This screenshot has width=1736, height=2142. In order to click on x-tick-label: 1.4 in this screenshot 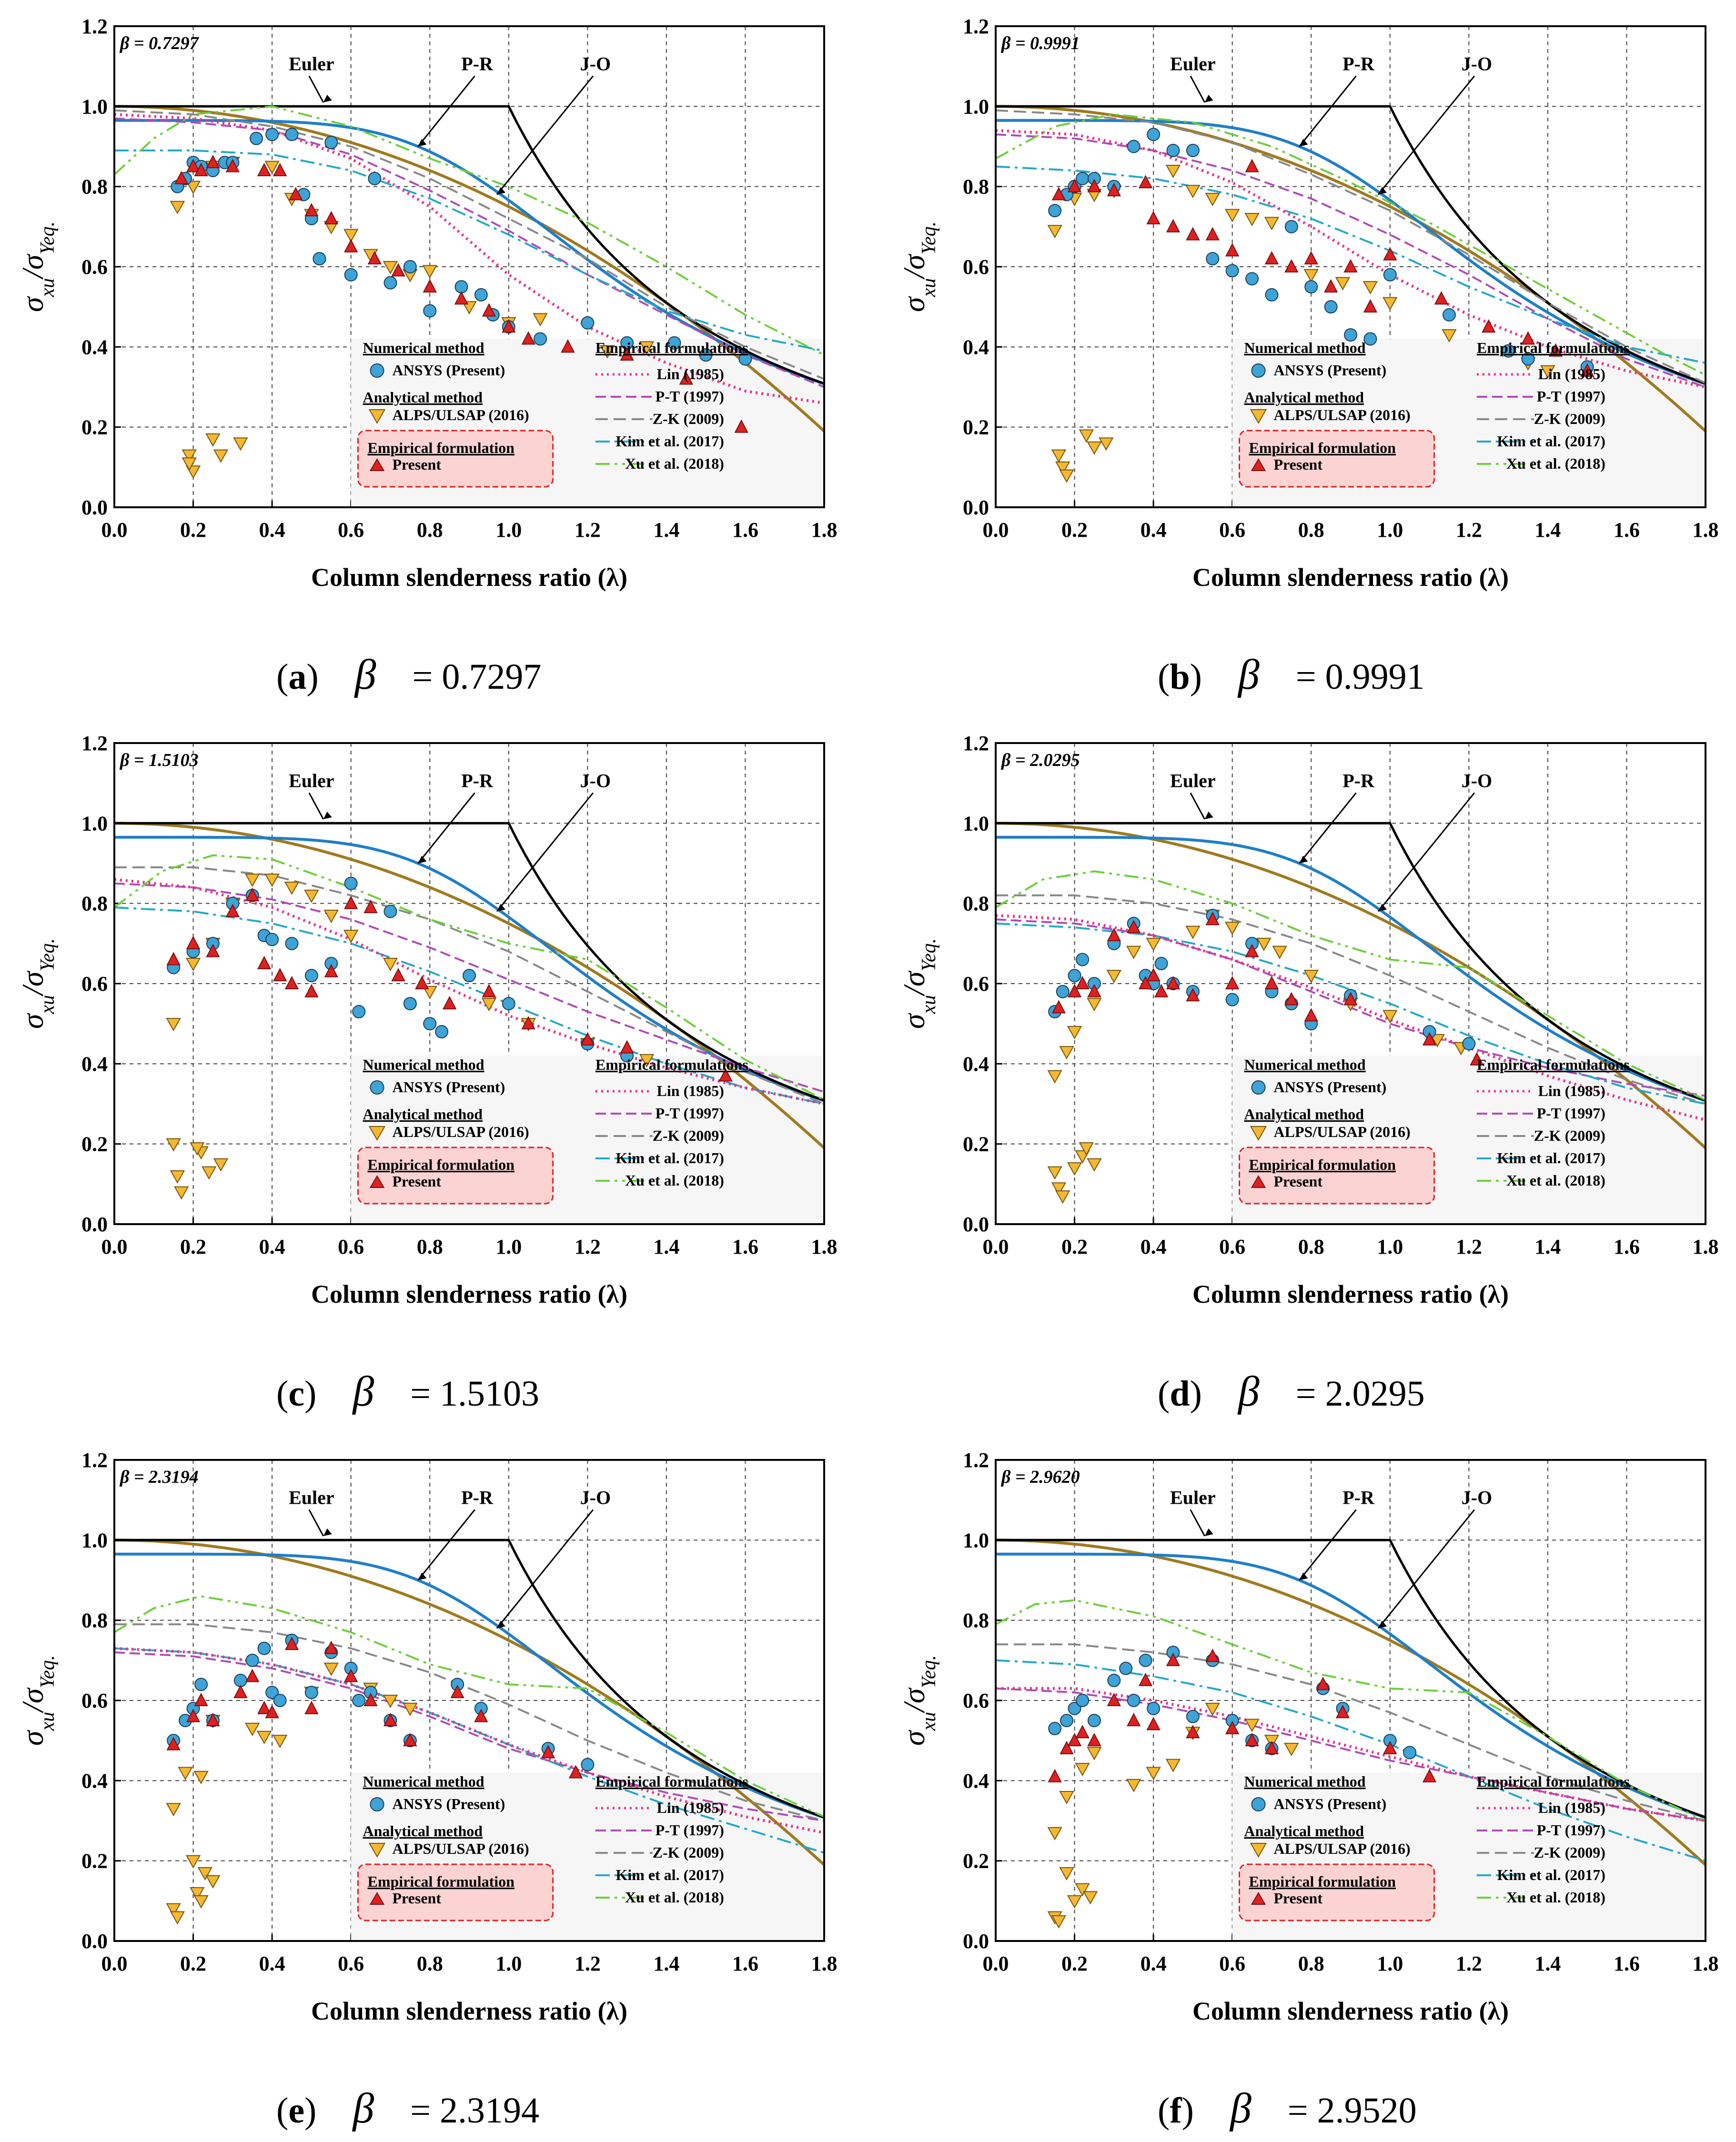, I will do `click(1547, 530)`.